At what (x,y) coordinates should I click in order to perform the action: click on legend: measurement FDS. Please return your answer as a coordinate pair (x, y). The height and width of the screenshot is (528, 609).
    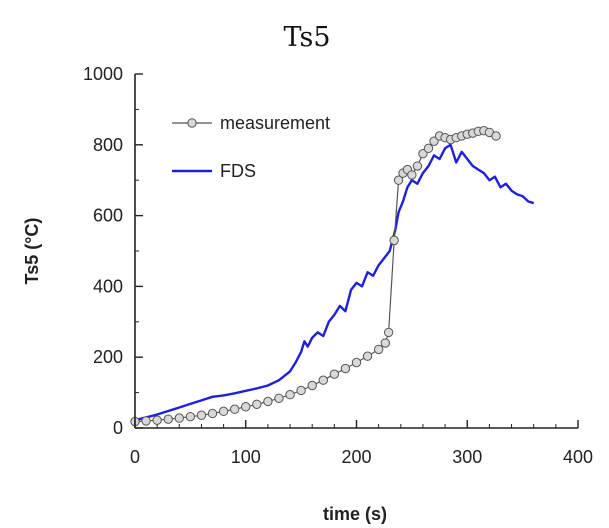
    Looking at the image, I should click on (251, 147).